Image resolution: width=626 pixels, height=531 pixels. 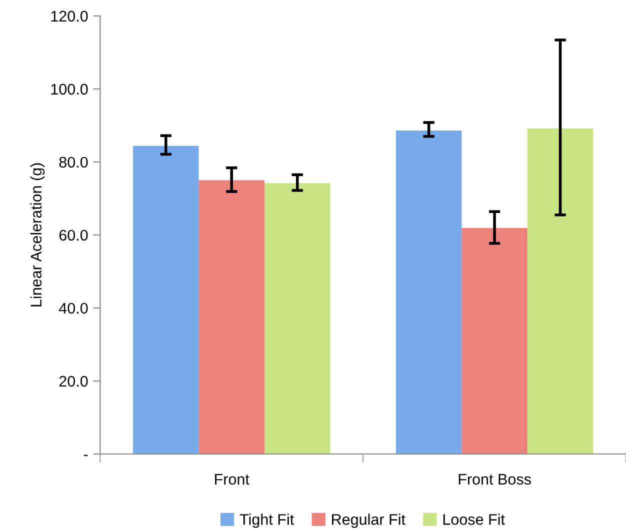 I want to click on legend-label: Tight Fit, so click(x=267, y=521).